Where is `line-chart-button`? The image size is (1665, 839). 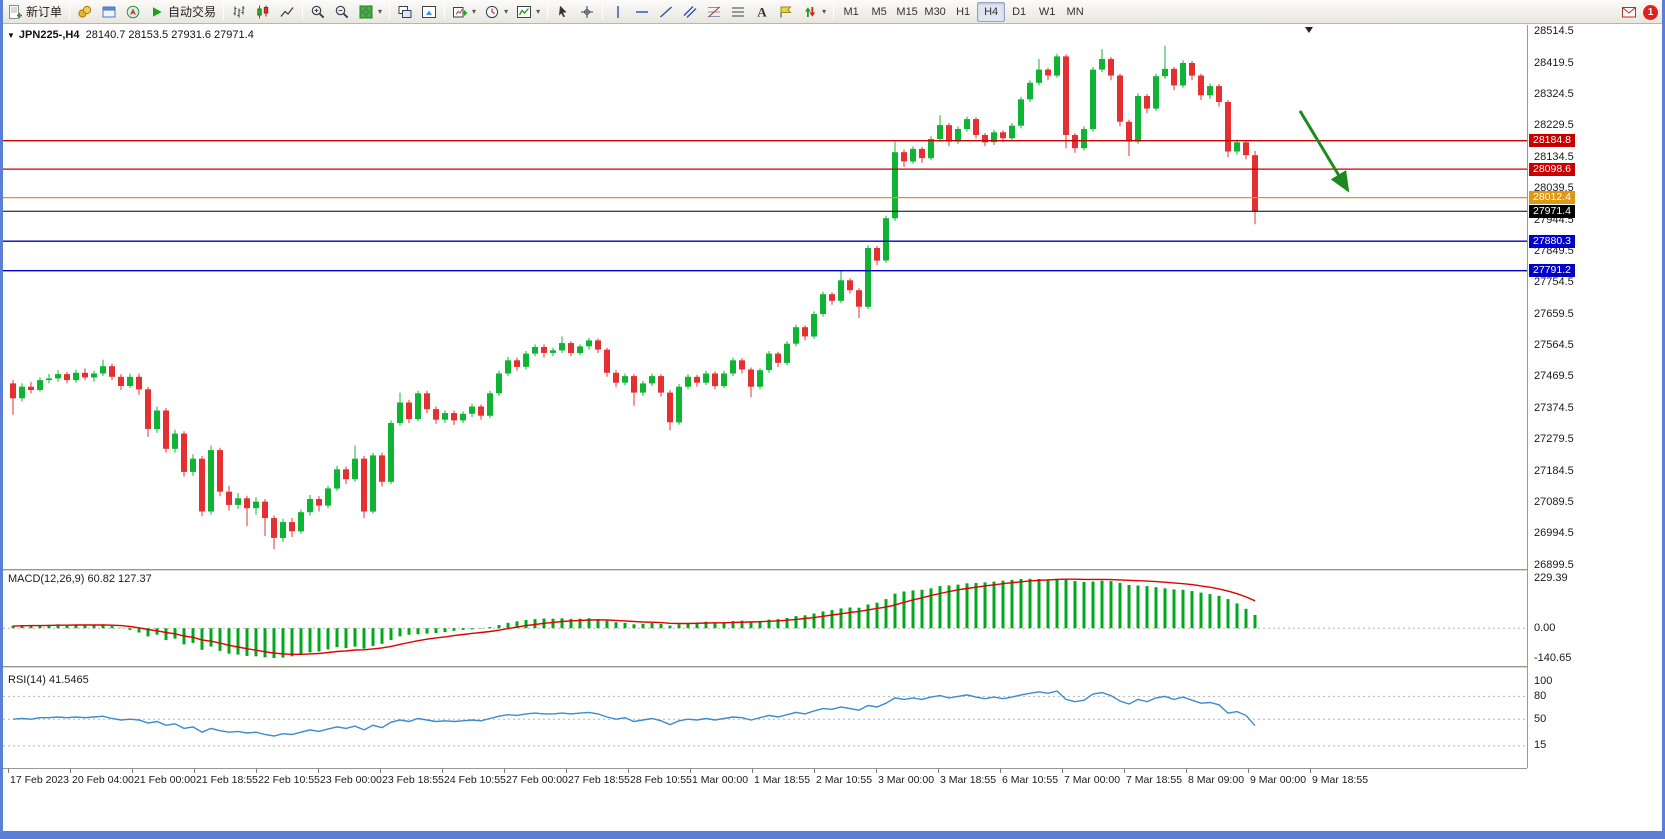
line-chart-button is located at coordinates (287, 12).